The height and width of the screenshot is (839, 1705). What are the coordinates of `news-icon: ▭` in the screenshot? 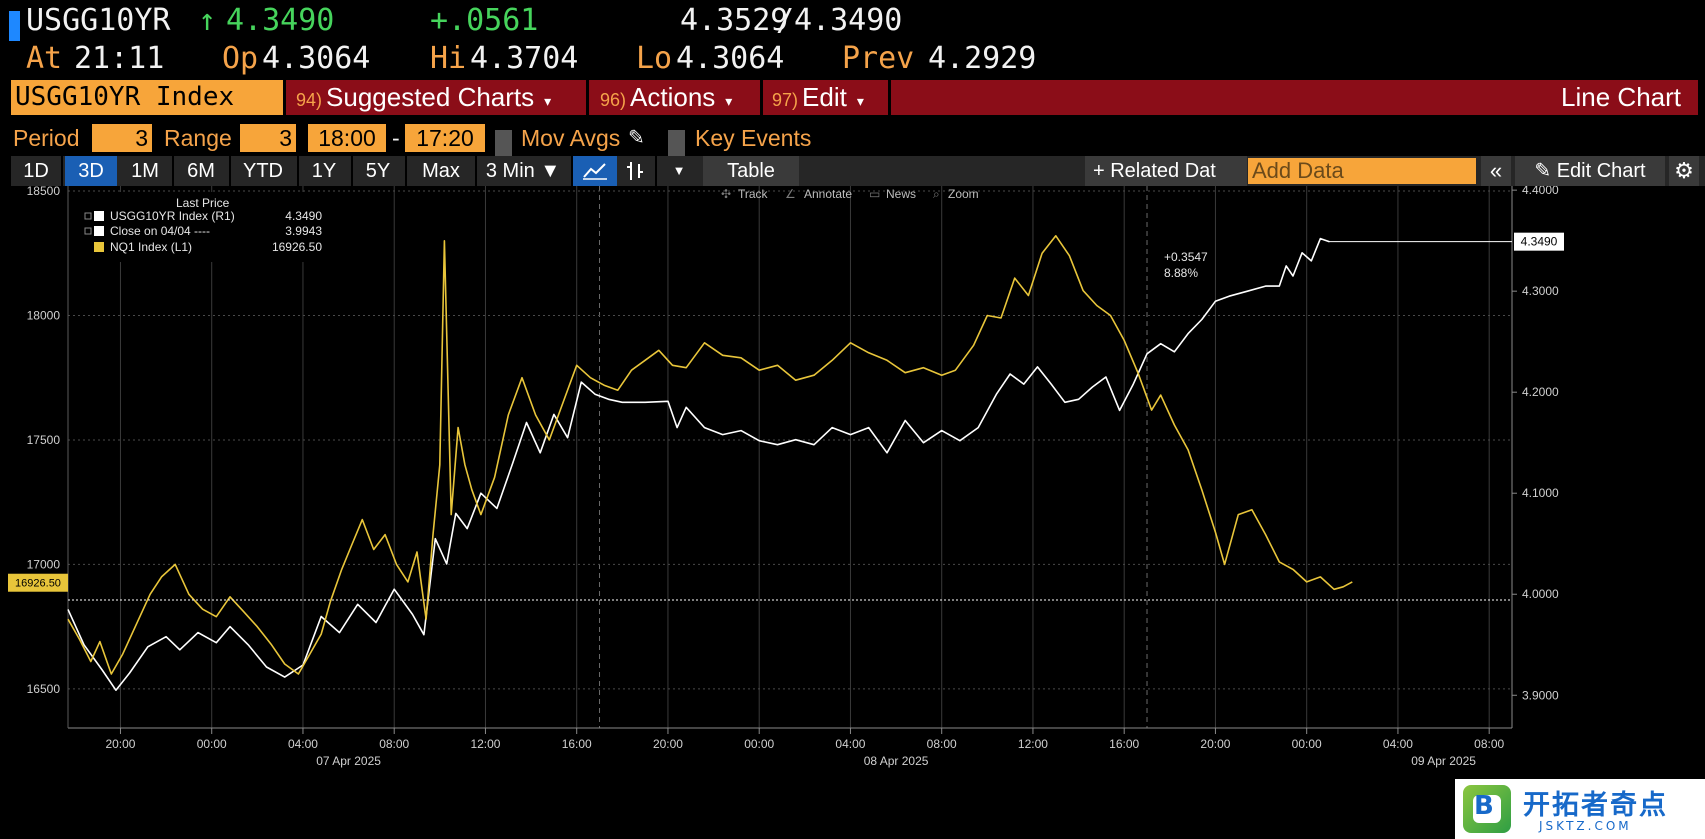 It's located at (874, 194).